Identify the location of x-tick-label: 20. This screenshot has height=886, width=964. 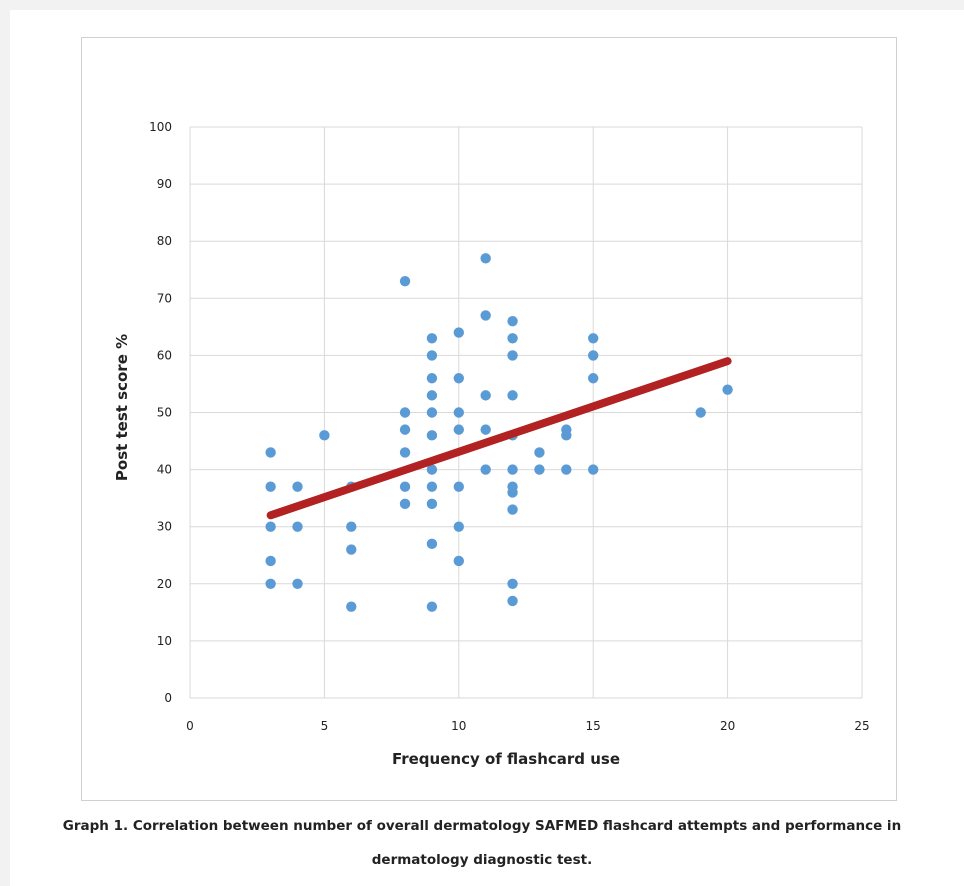
(727, 726).